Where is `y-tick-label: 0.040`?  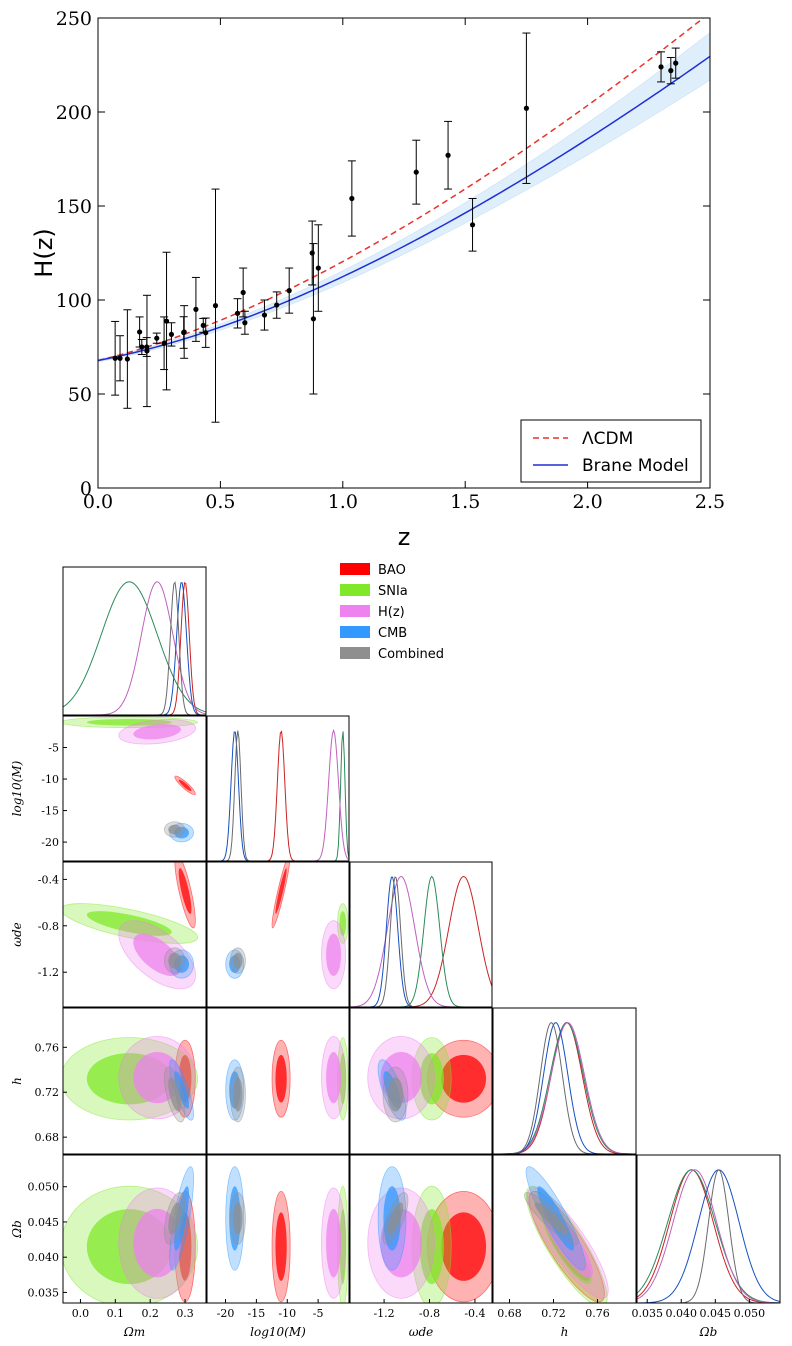
y-tick-label: 0.040 is located at coordinates (44, 1257).